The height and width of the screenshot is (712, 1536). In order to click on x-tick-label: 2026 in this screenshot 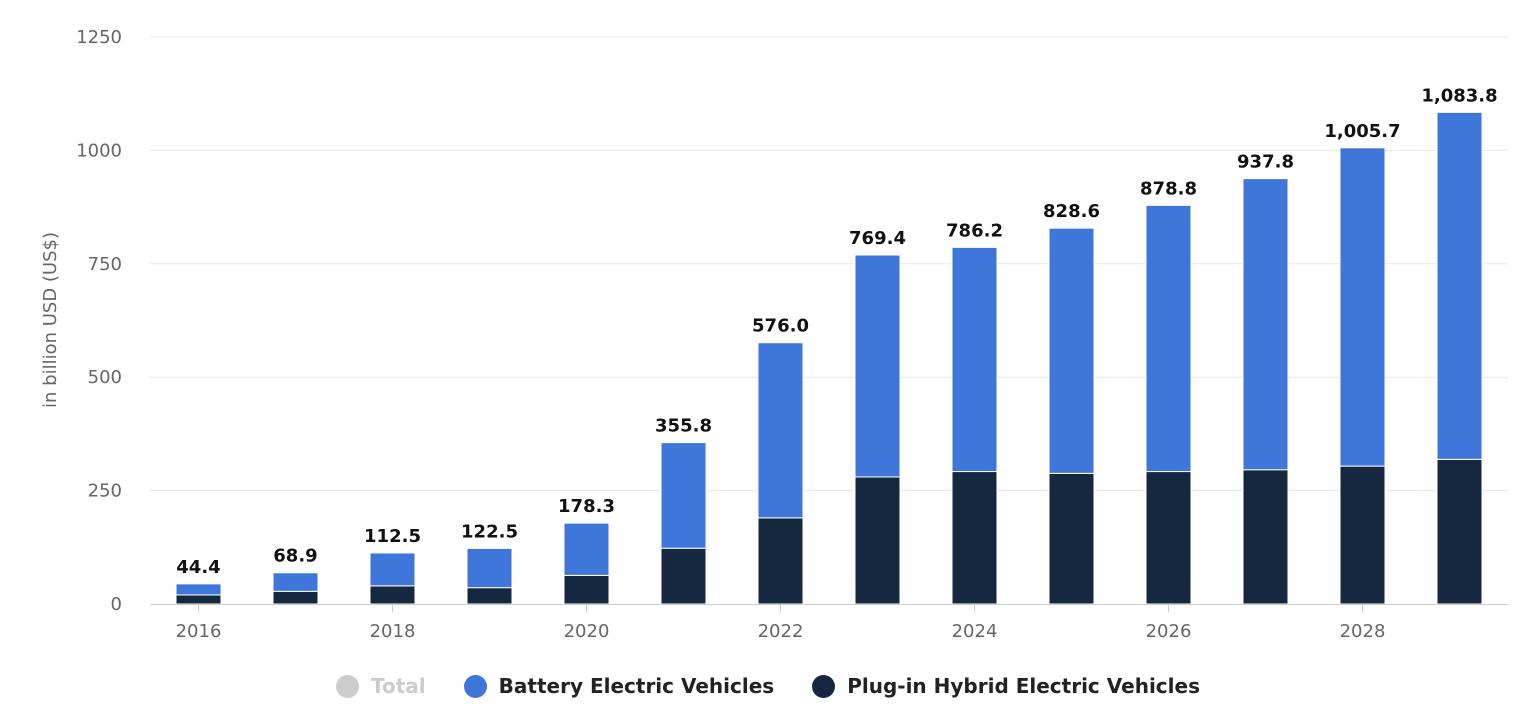, I will do `click(1169, 631)`.